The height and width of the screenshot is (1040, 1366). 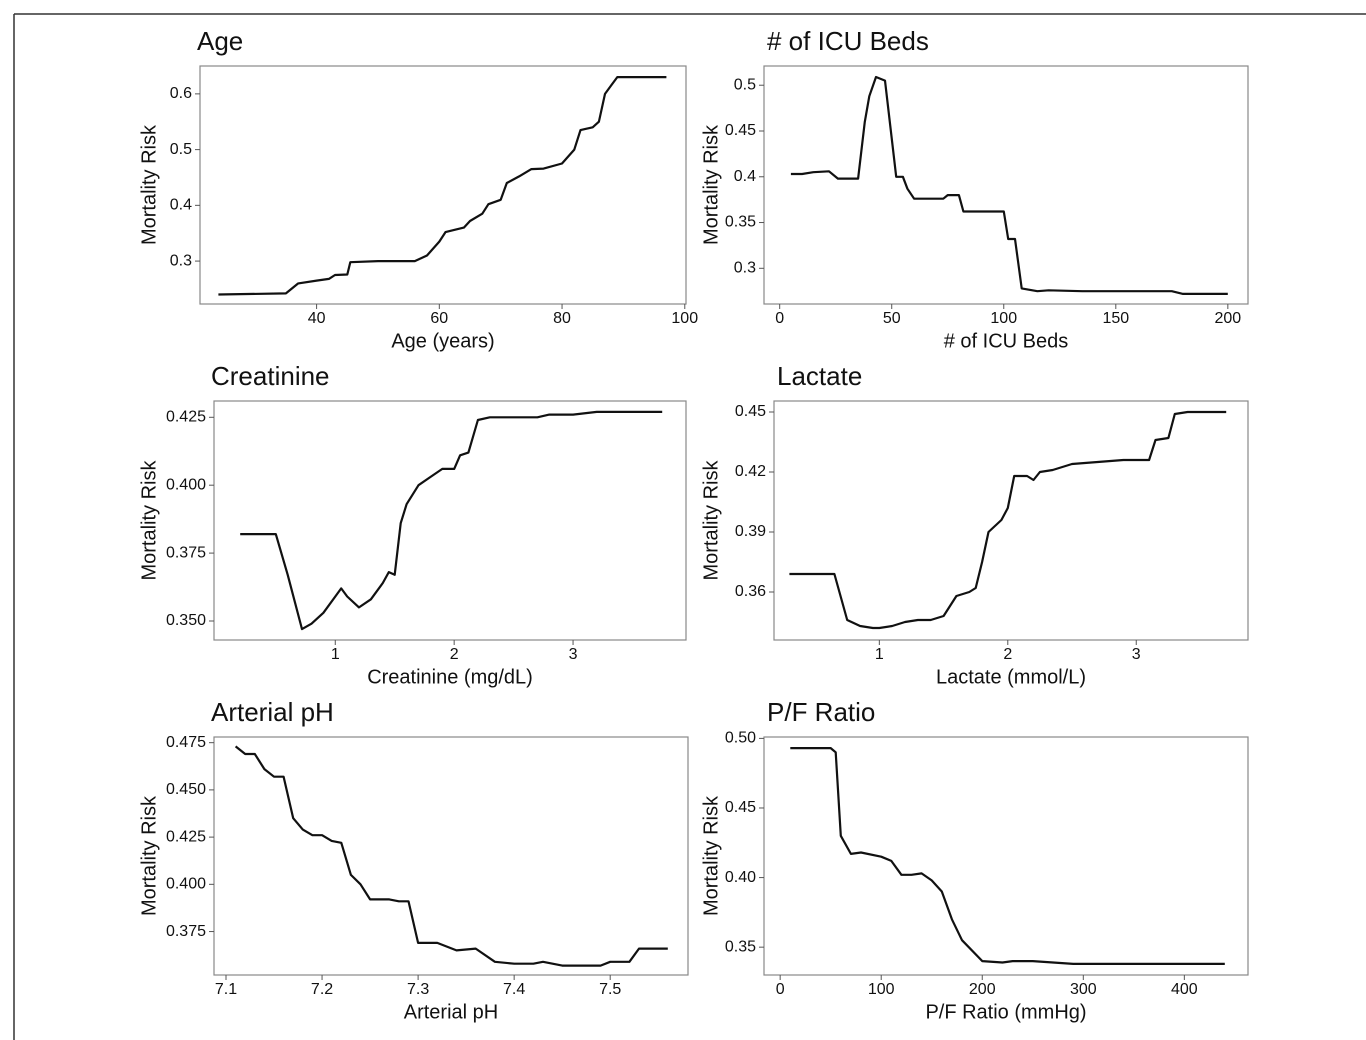 I want to click on x-tick-label: 150, so click(x=1115, y=318).